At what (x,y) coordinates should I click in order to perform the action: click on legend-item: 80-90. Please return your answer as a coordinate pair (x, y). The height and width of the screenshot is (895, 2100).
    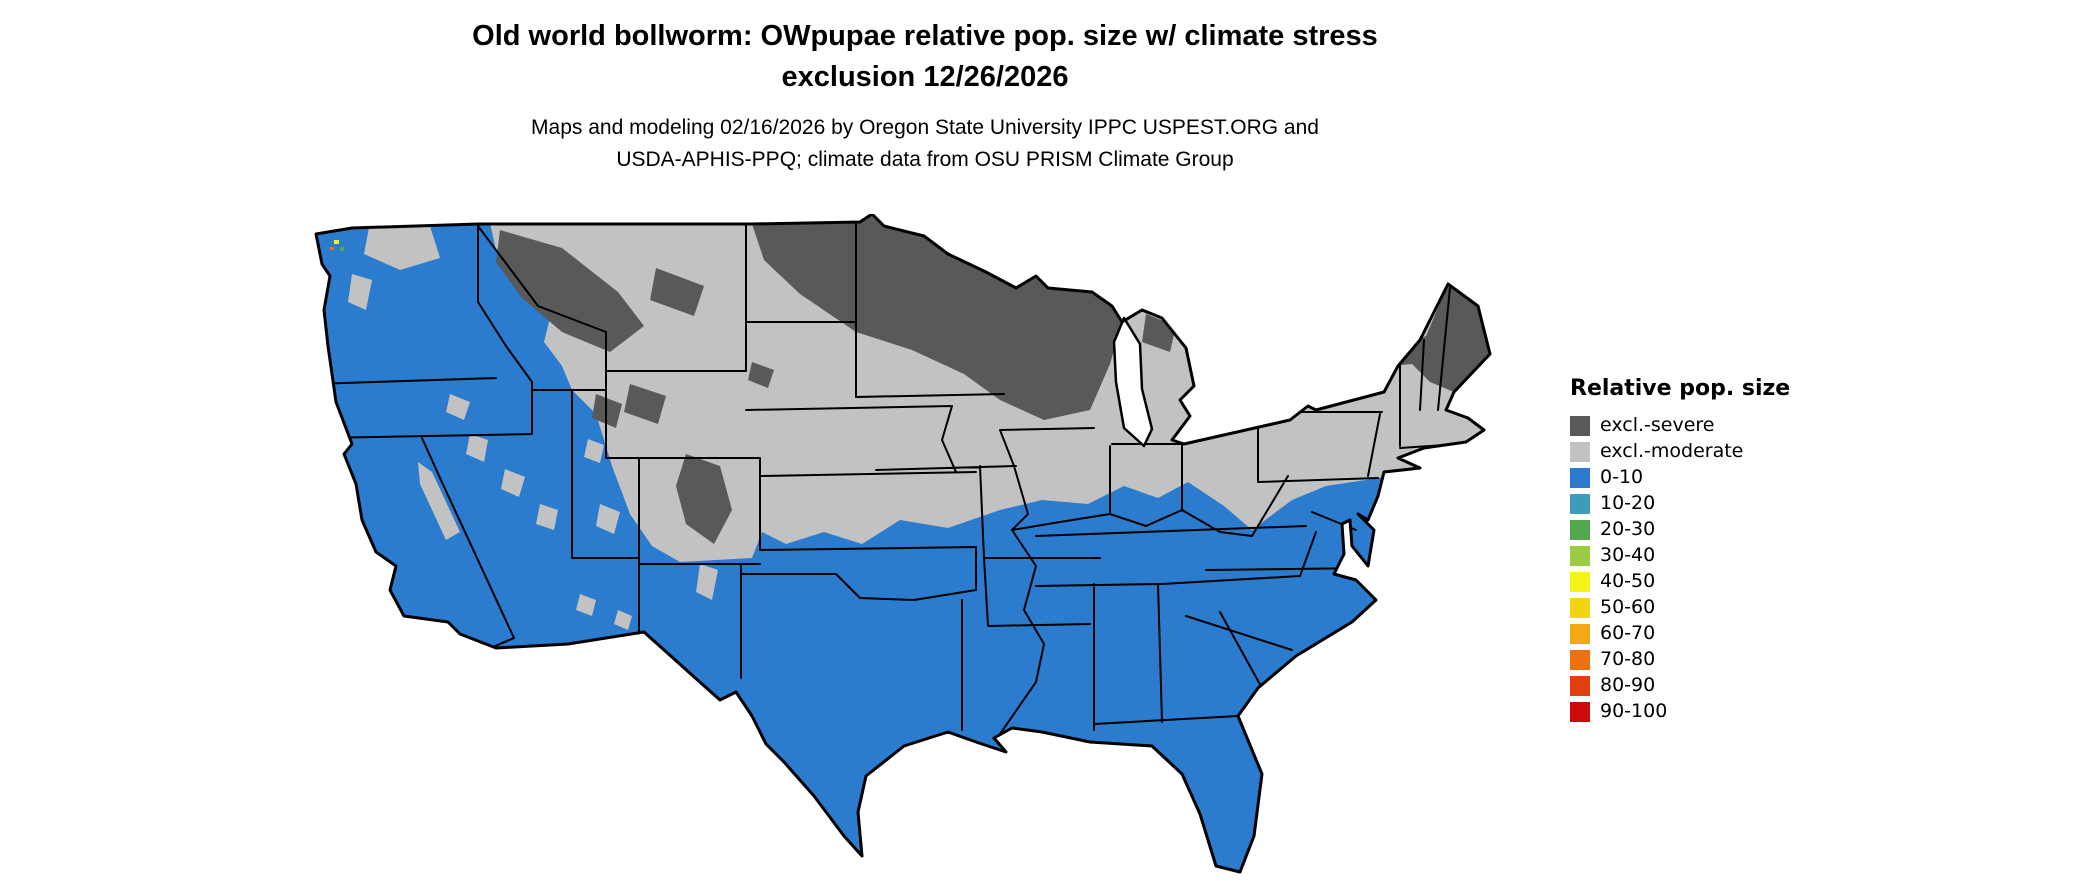
    Looking at the image, I should click on (1700, 685).